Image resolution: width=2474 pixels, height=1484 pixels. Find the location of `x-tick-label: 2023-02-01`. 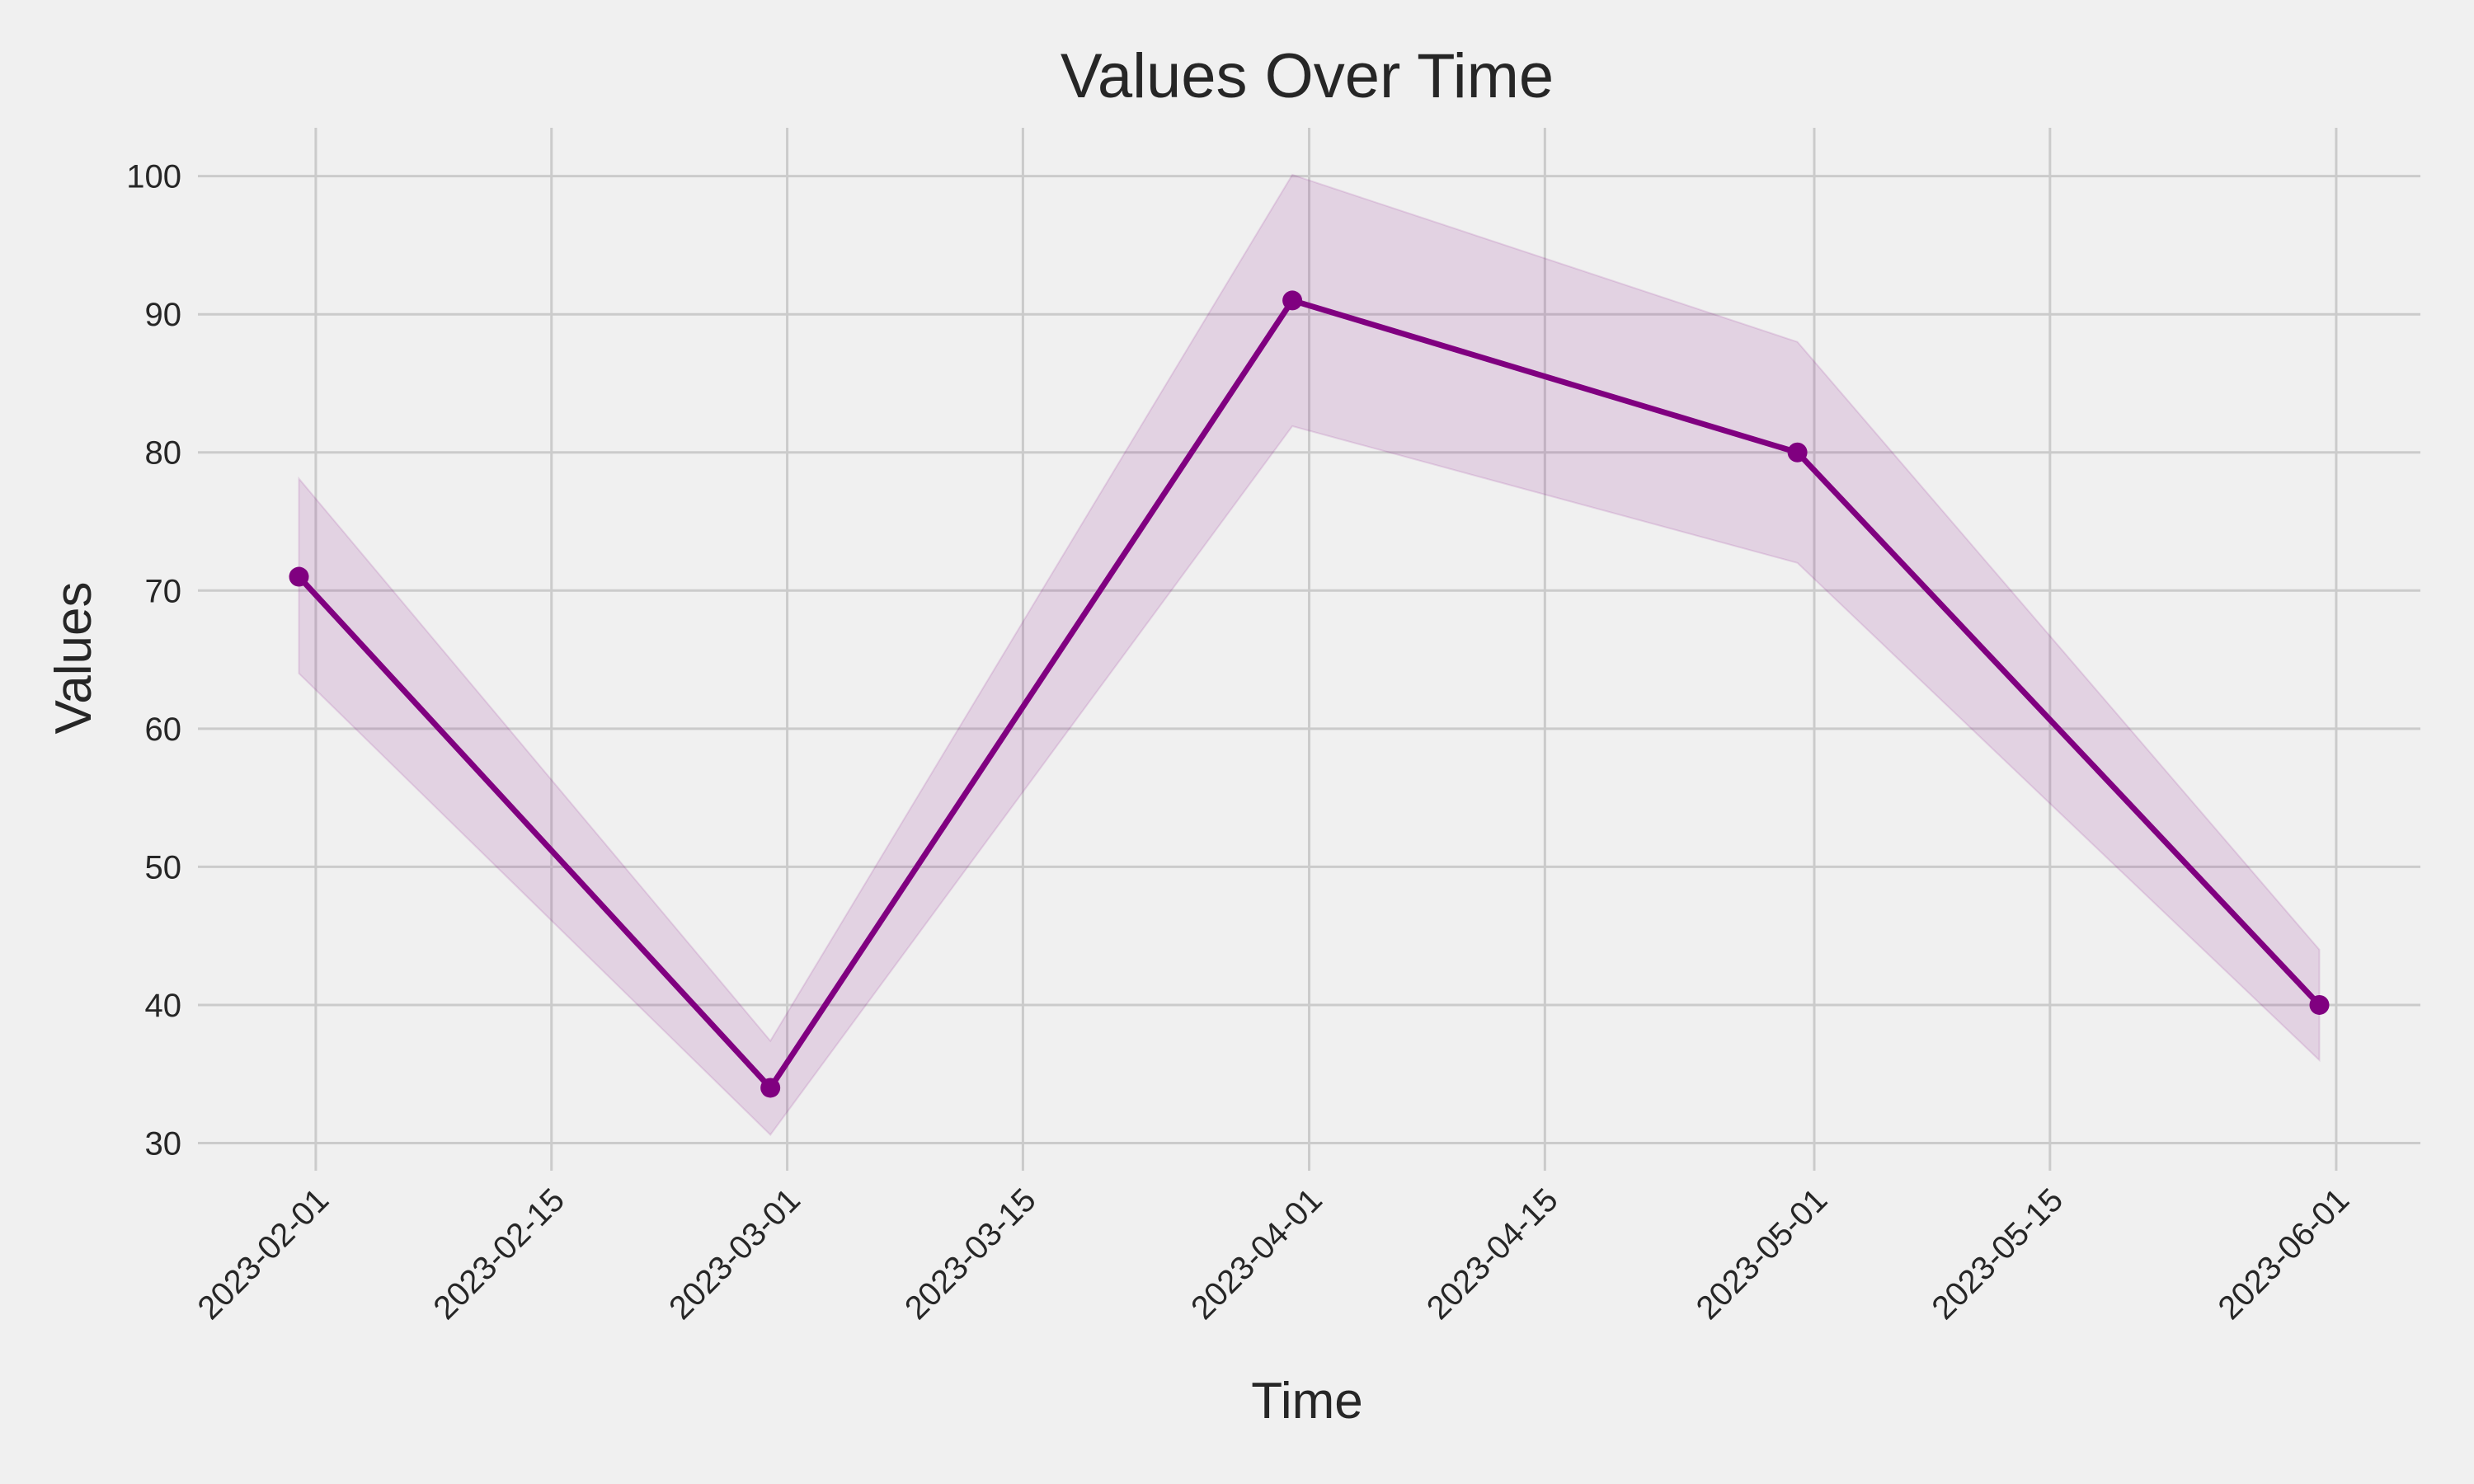

x-tick-label: 2023-02-01 is located at coordinates (263, 1254).